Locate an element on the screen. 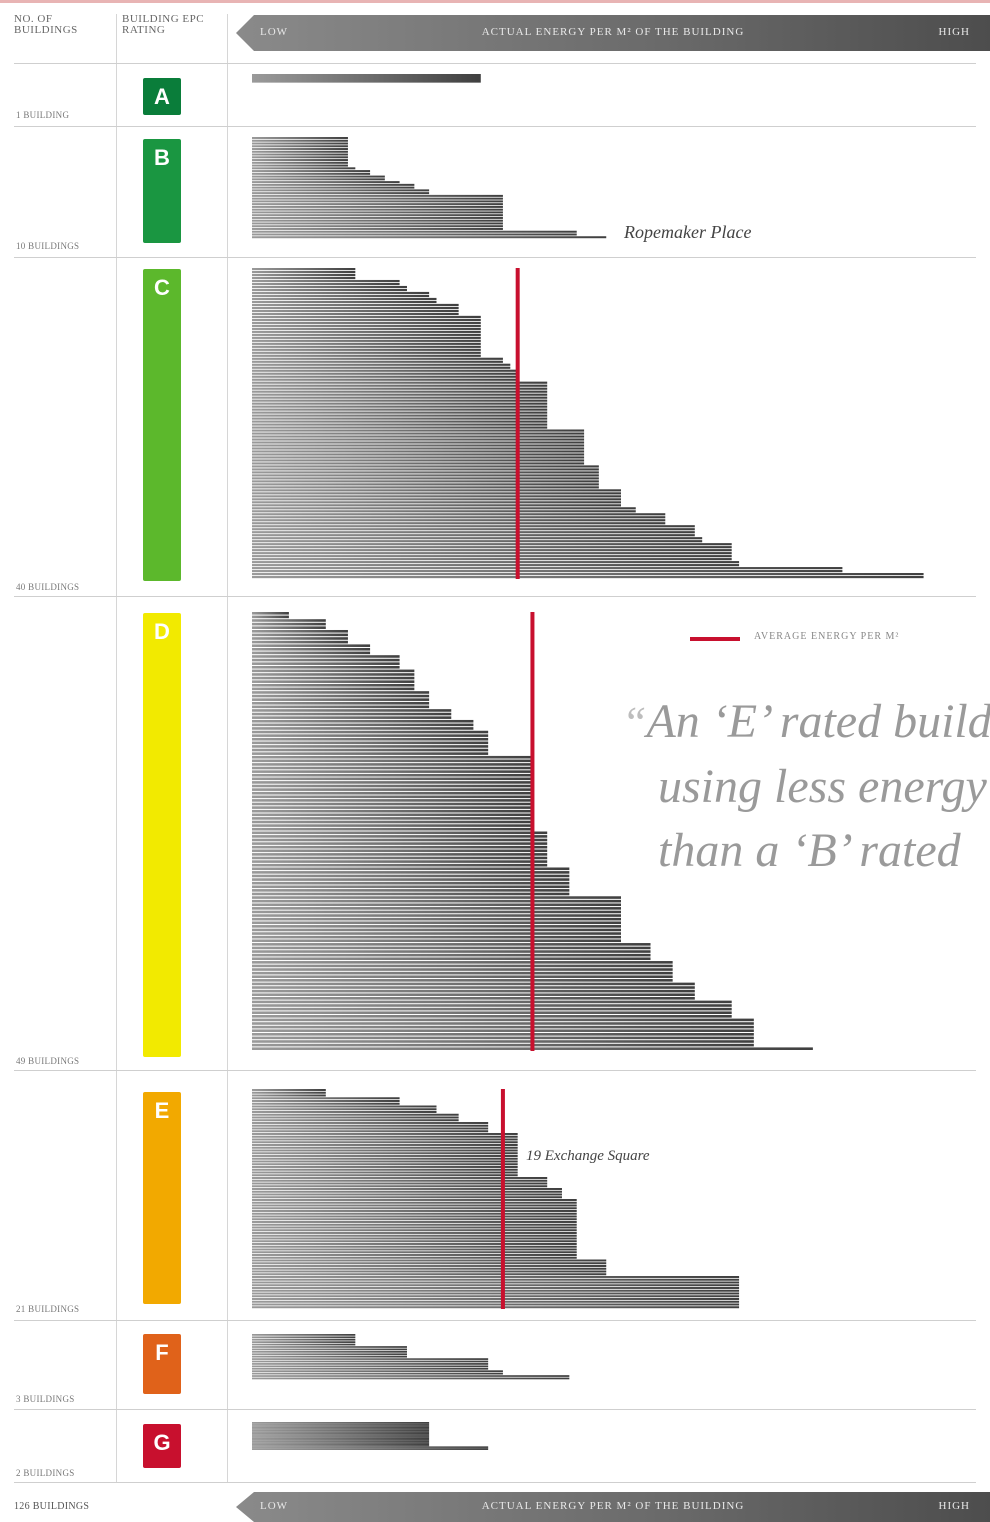 This screenshot has width=990, height=1522. count-label-d: 49 BUILDINGS is located at coordinates (48, 1061).